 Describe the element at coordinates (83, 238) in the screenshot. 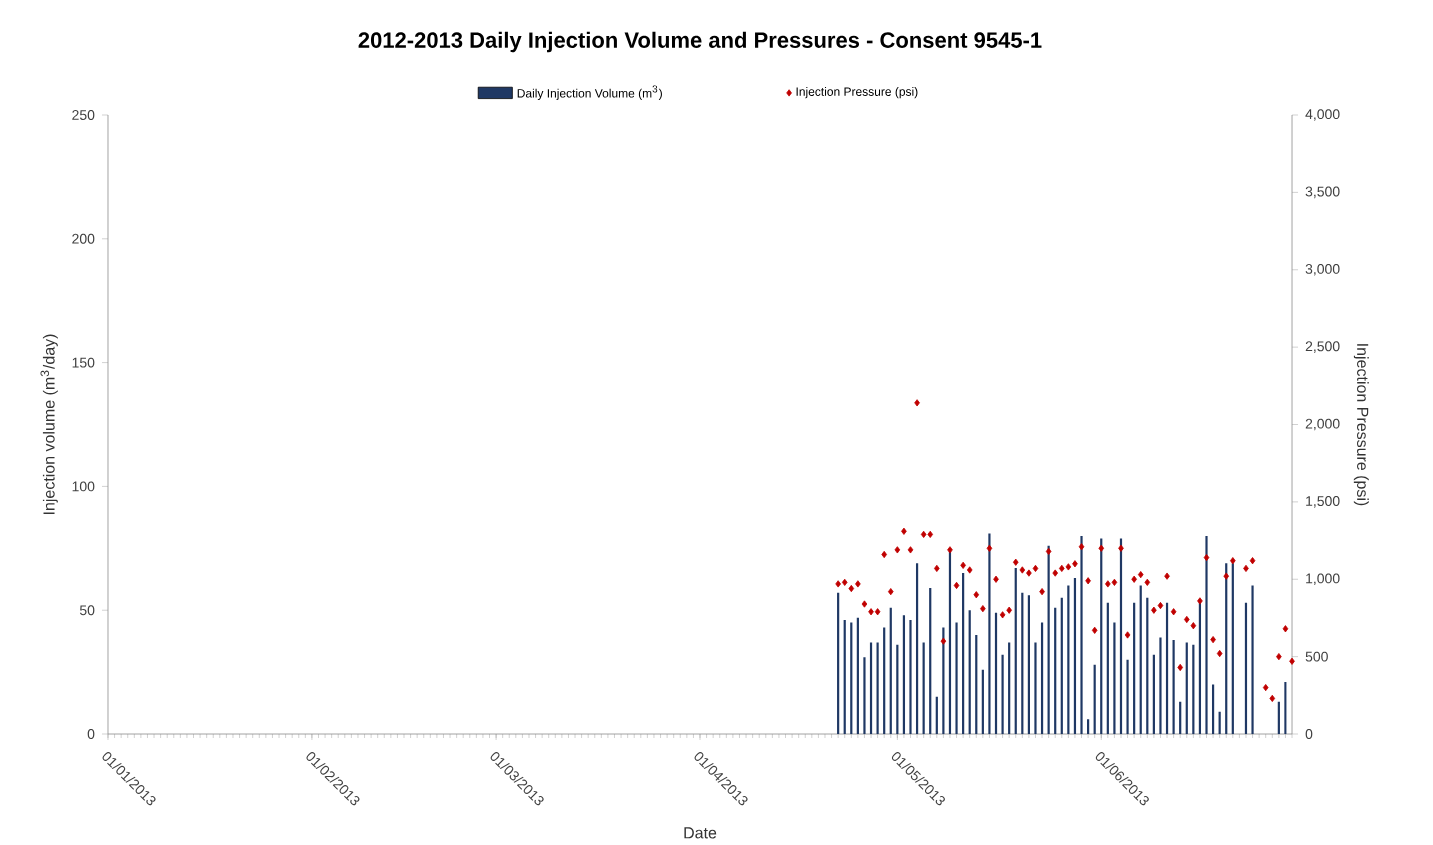

I see `y-tick-label: 200` at that location.